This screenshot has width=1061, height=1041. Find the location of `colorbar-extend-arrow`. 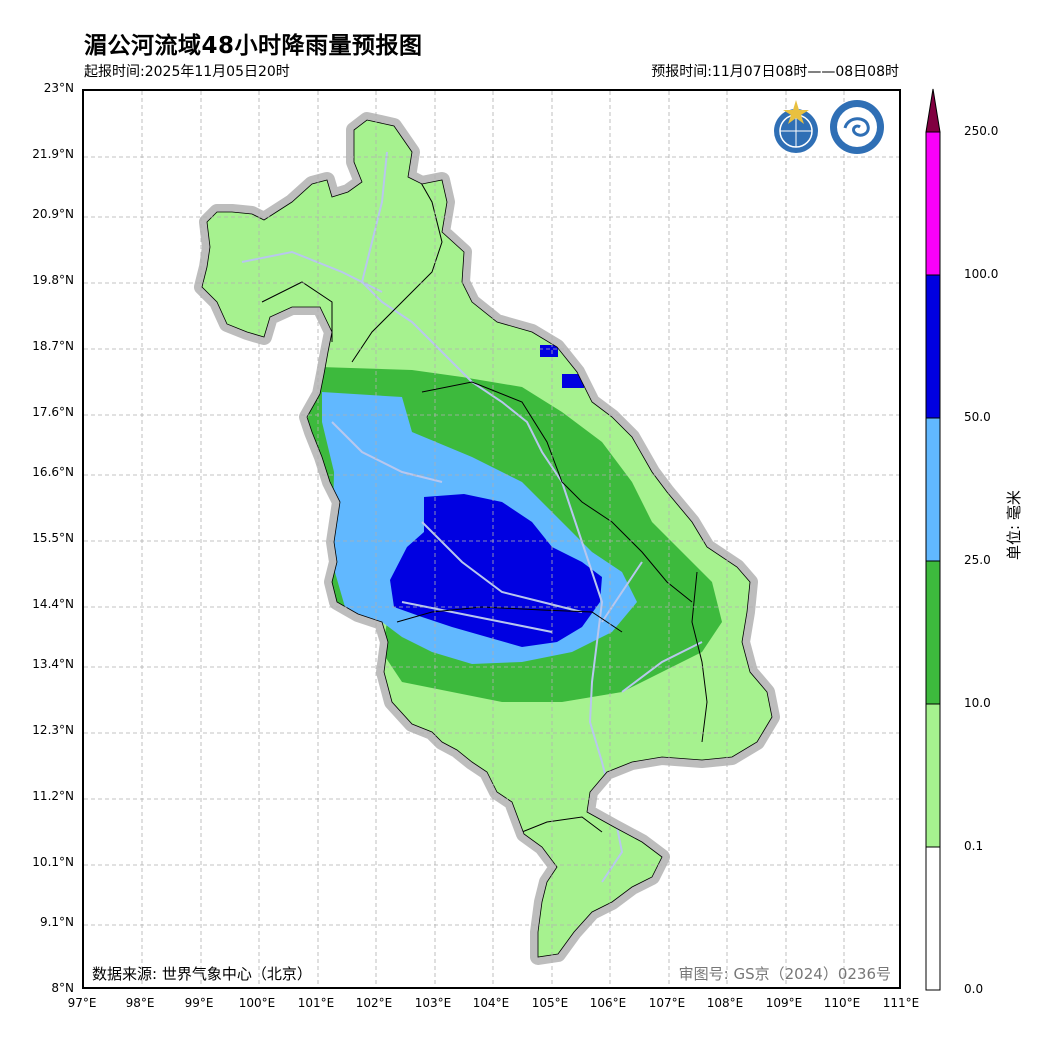

colorbar-extend-arrow is located at coordinates (933, 110).